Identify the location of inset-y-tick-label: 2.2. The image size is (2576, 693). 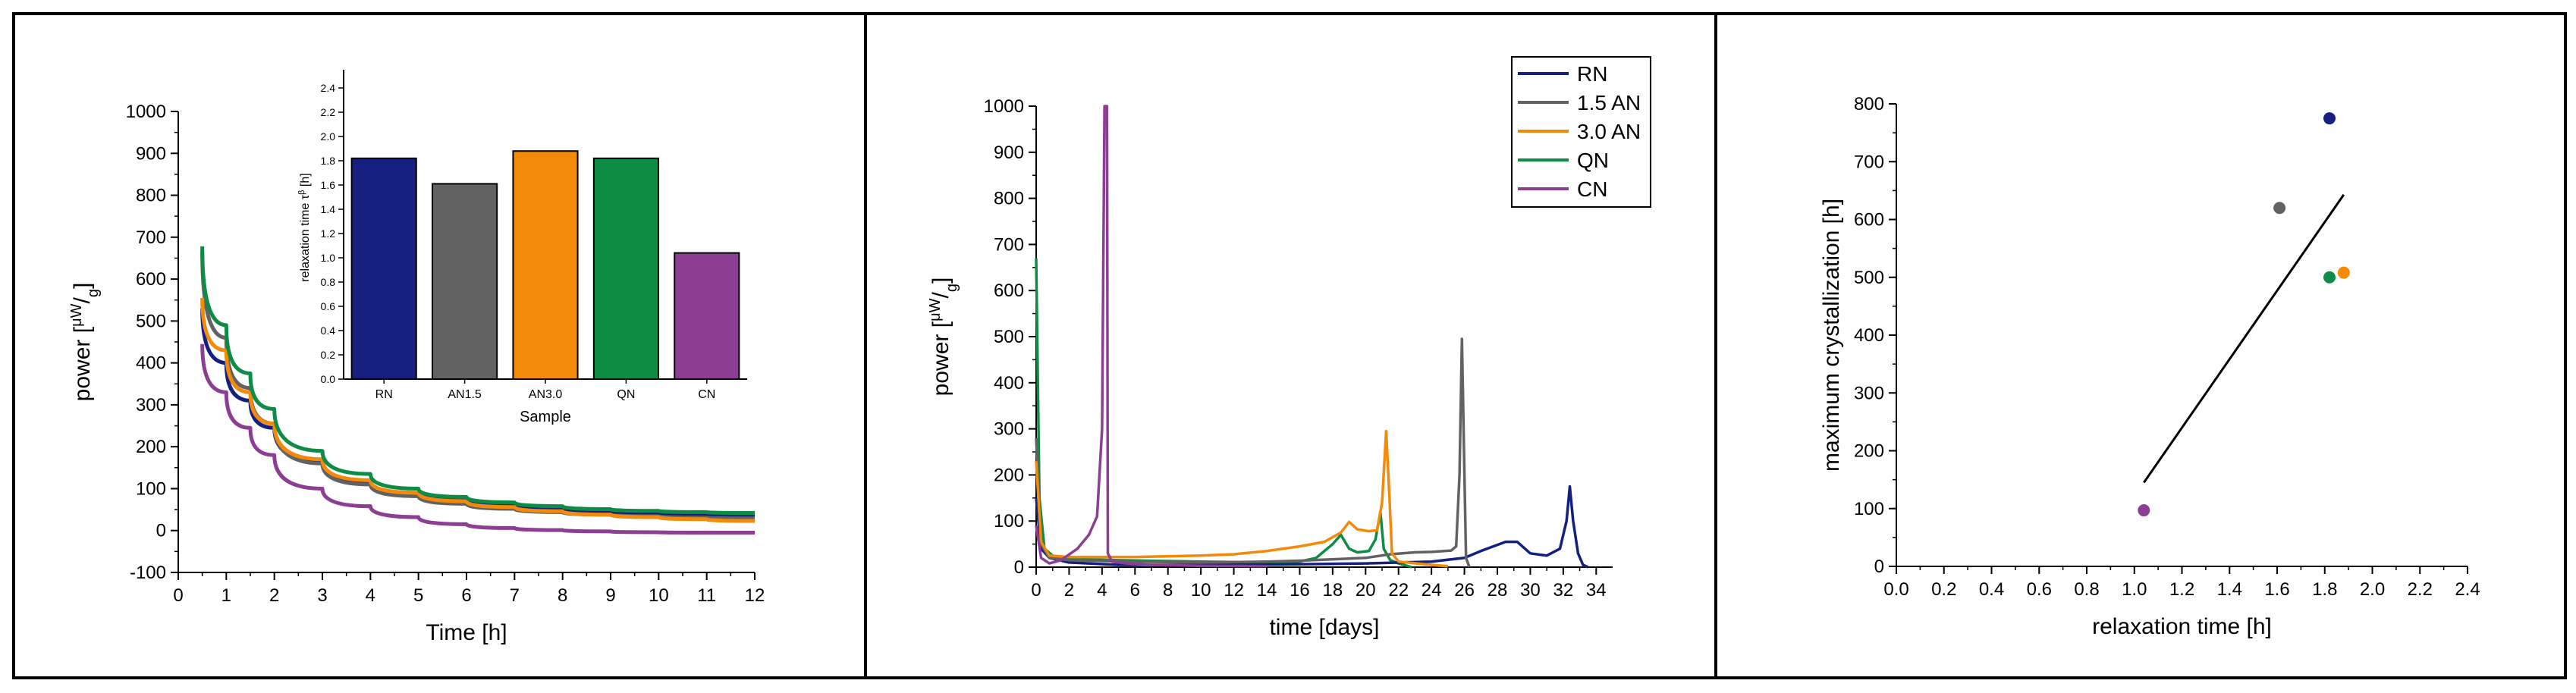
(328, 112).